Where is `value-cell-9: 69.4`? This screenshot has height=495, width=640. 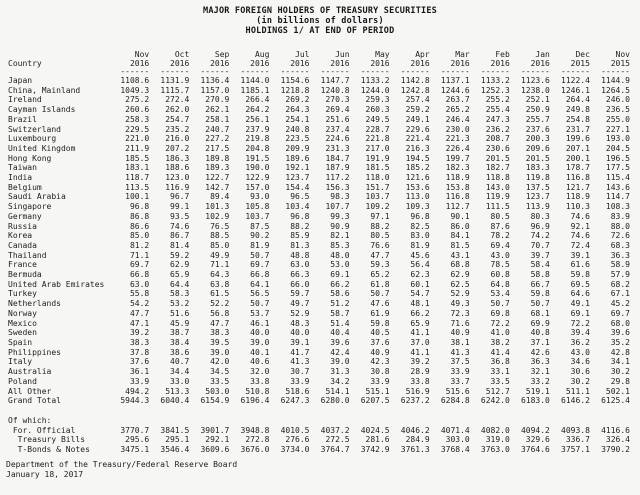
value-cell-9: 69.4 is located at coordinates (500, 245).